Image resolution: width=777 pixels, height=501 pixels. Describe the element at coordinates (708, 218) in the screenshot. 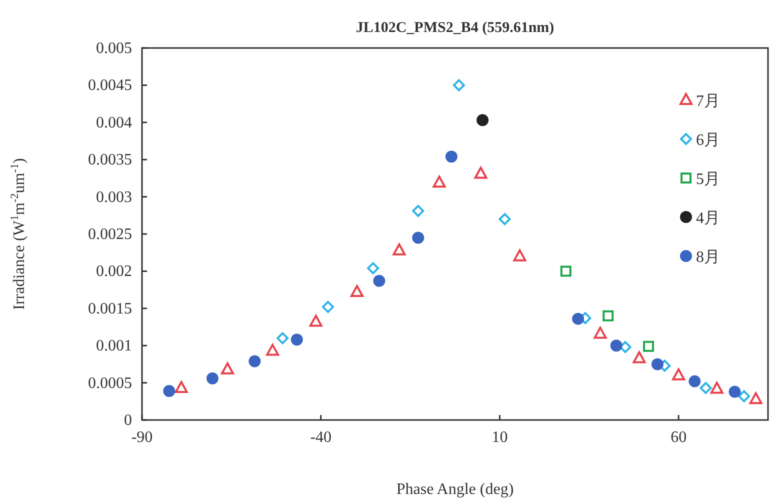

I see `legend-label: 4月` at that location.